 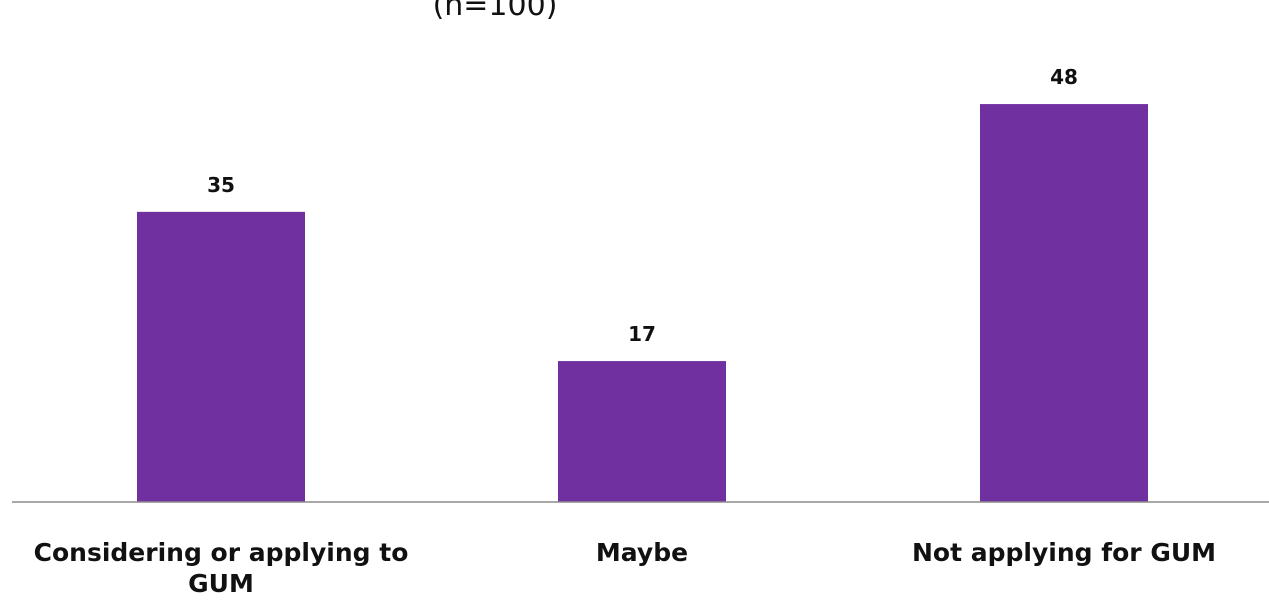 What do you see at coordinates (221, 185) in the screenshot?
I see `value-label-0: 35` at bounding box center [221, 185].